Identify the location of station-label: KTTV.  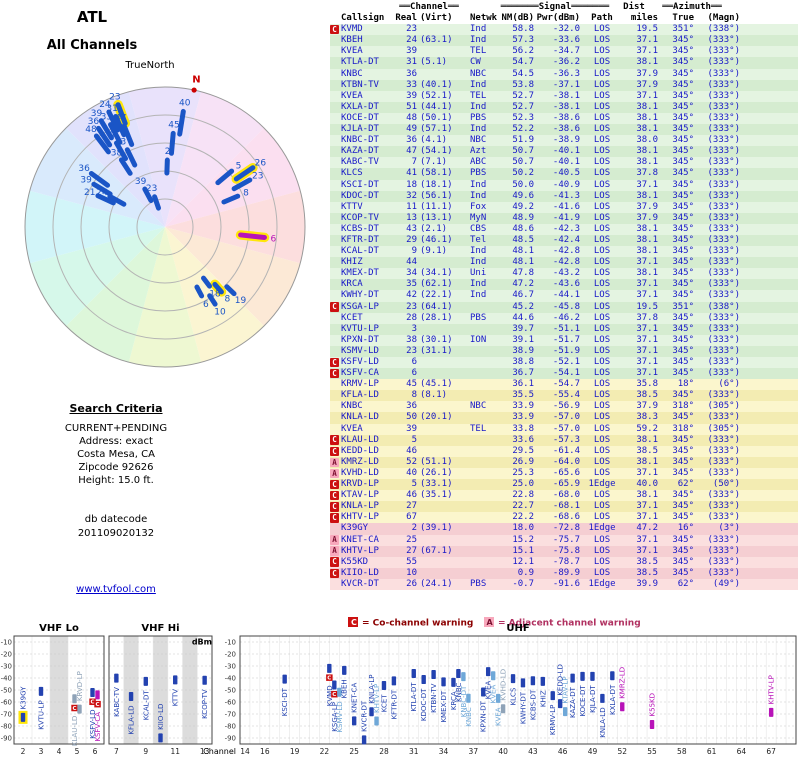
(176, 697).